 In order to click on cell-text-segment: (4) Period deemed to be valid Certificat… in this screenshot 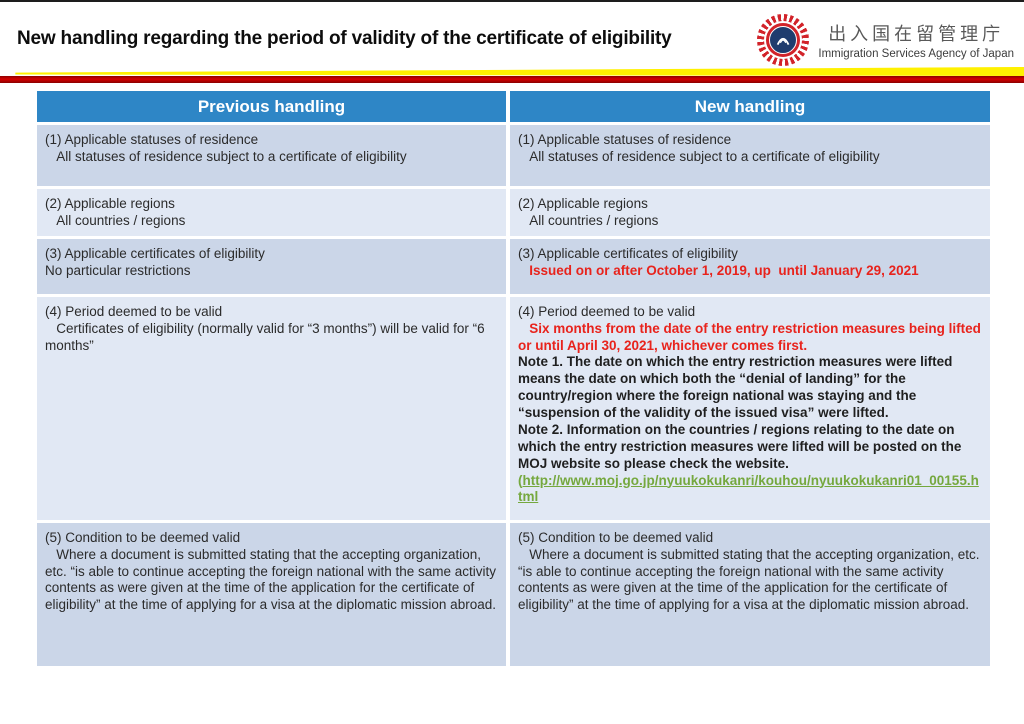, I will do `click(265, 328)`.